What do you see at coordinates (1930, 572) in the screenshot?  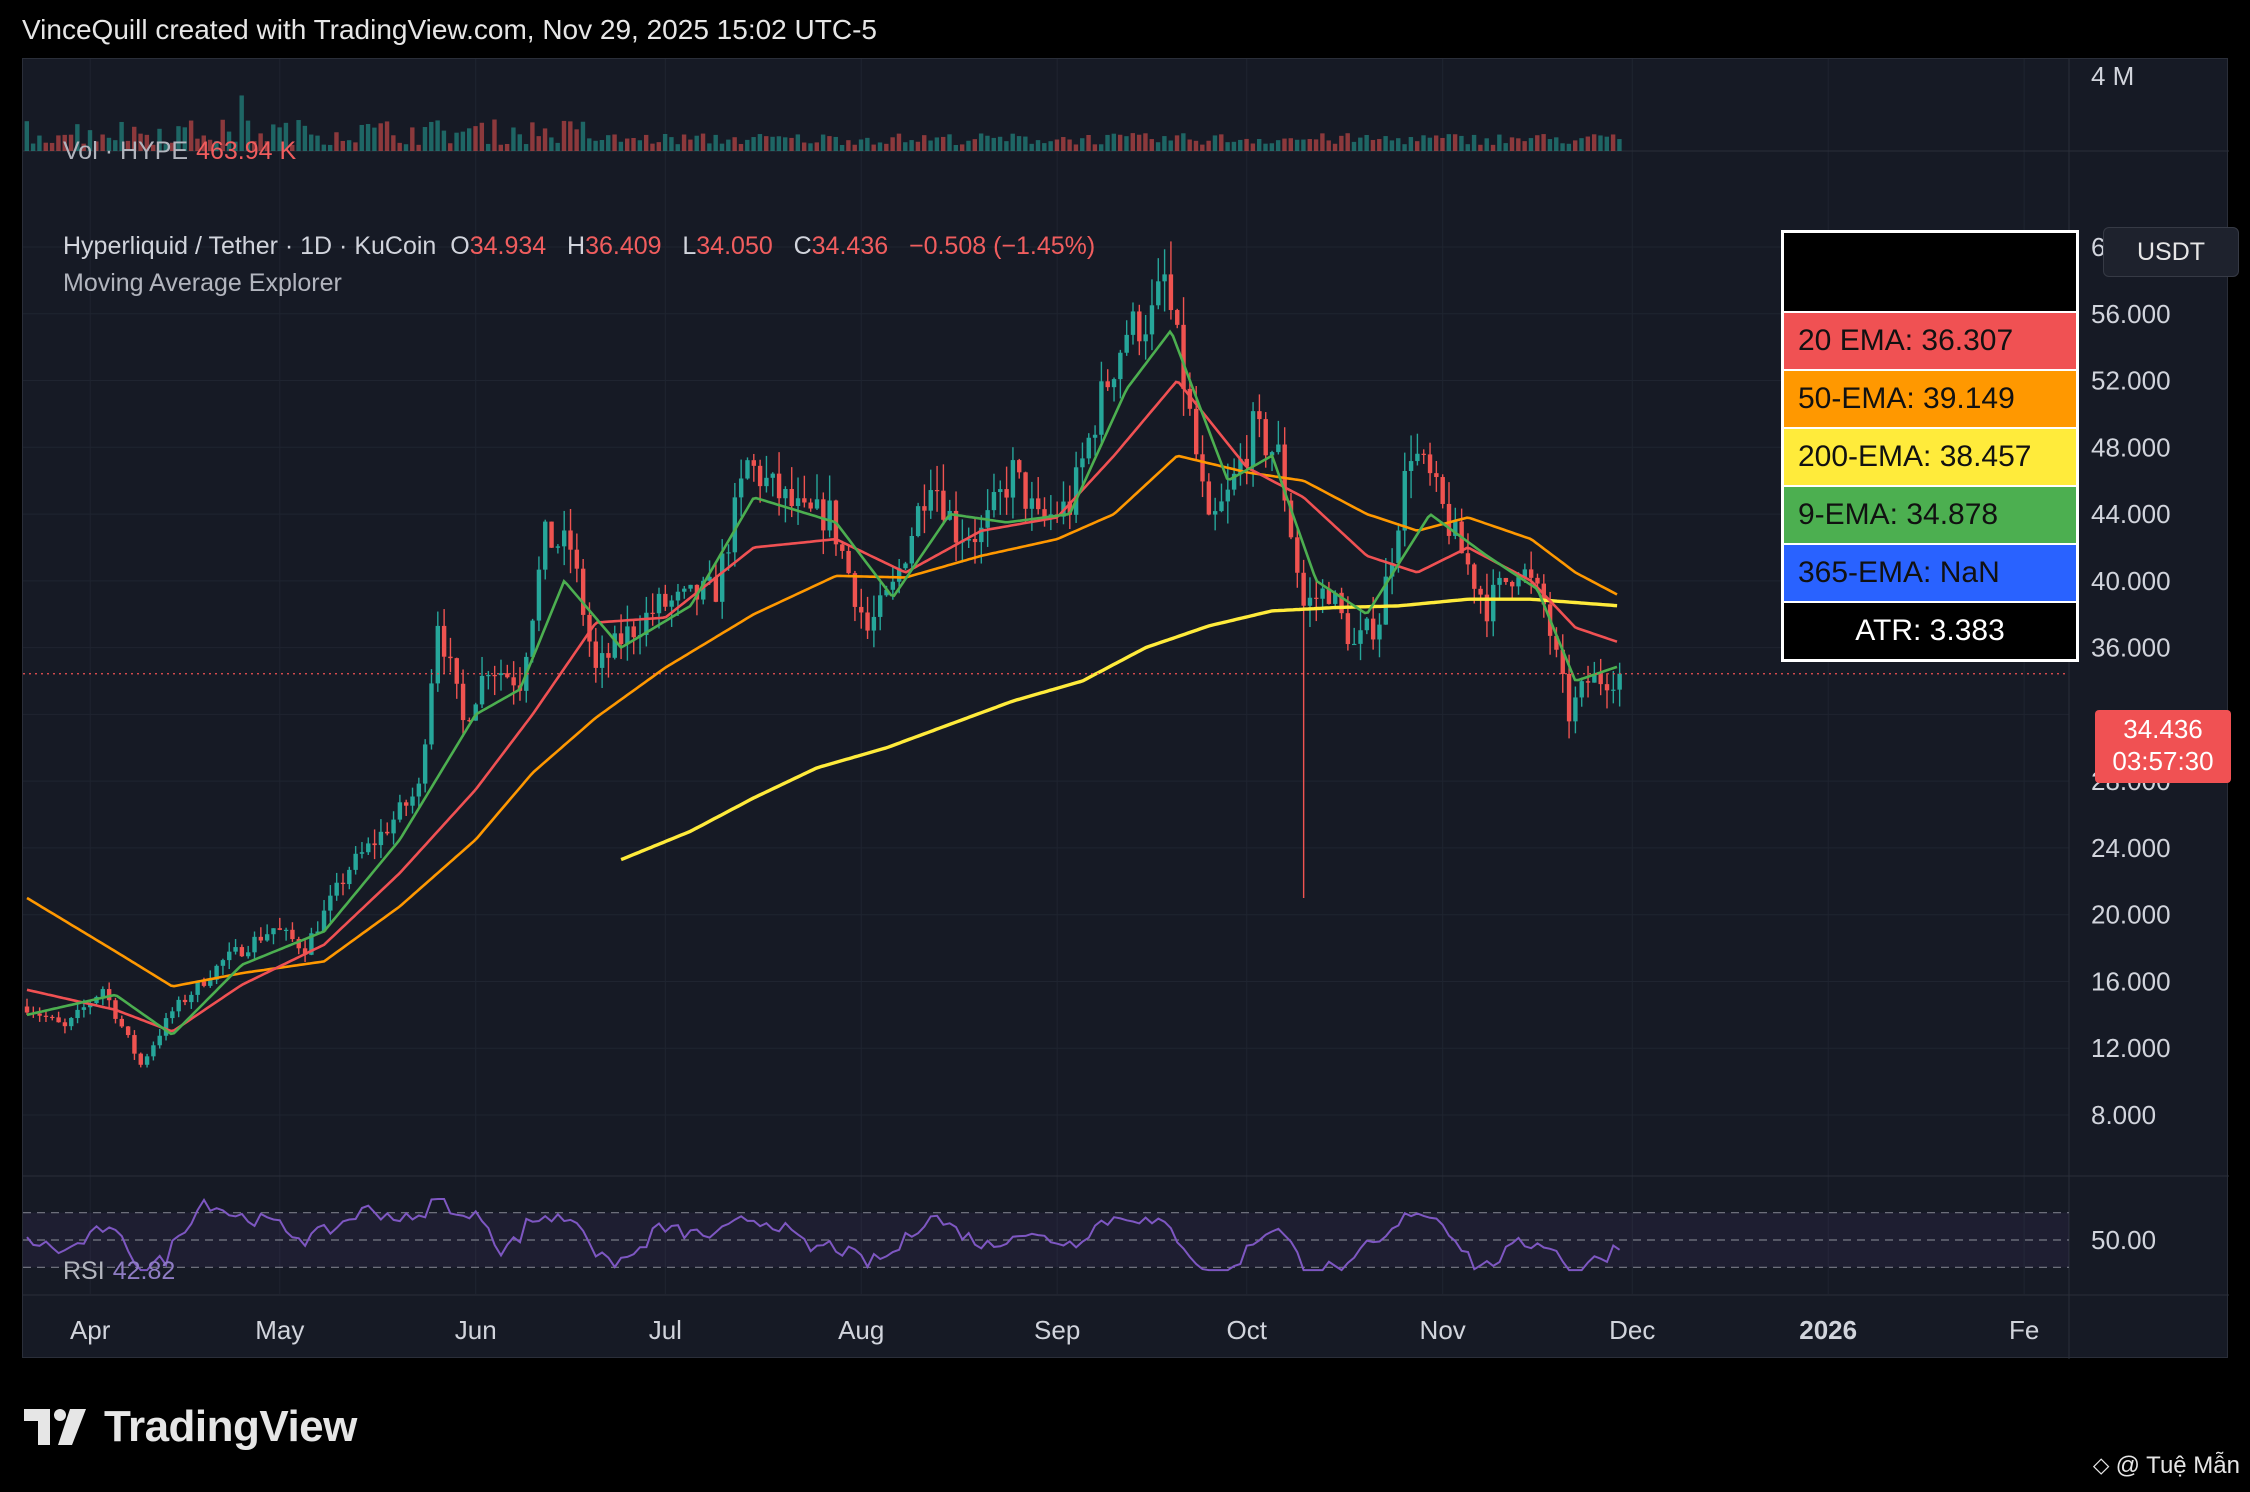 I see `legend-row: 365-EMA: NaN` at bounding box center [1930, 572].